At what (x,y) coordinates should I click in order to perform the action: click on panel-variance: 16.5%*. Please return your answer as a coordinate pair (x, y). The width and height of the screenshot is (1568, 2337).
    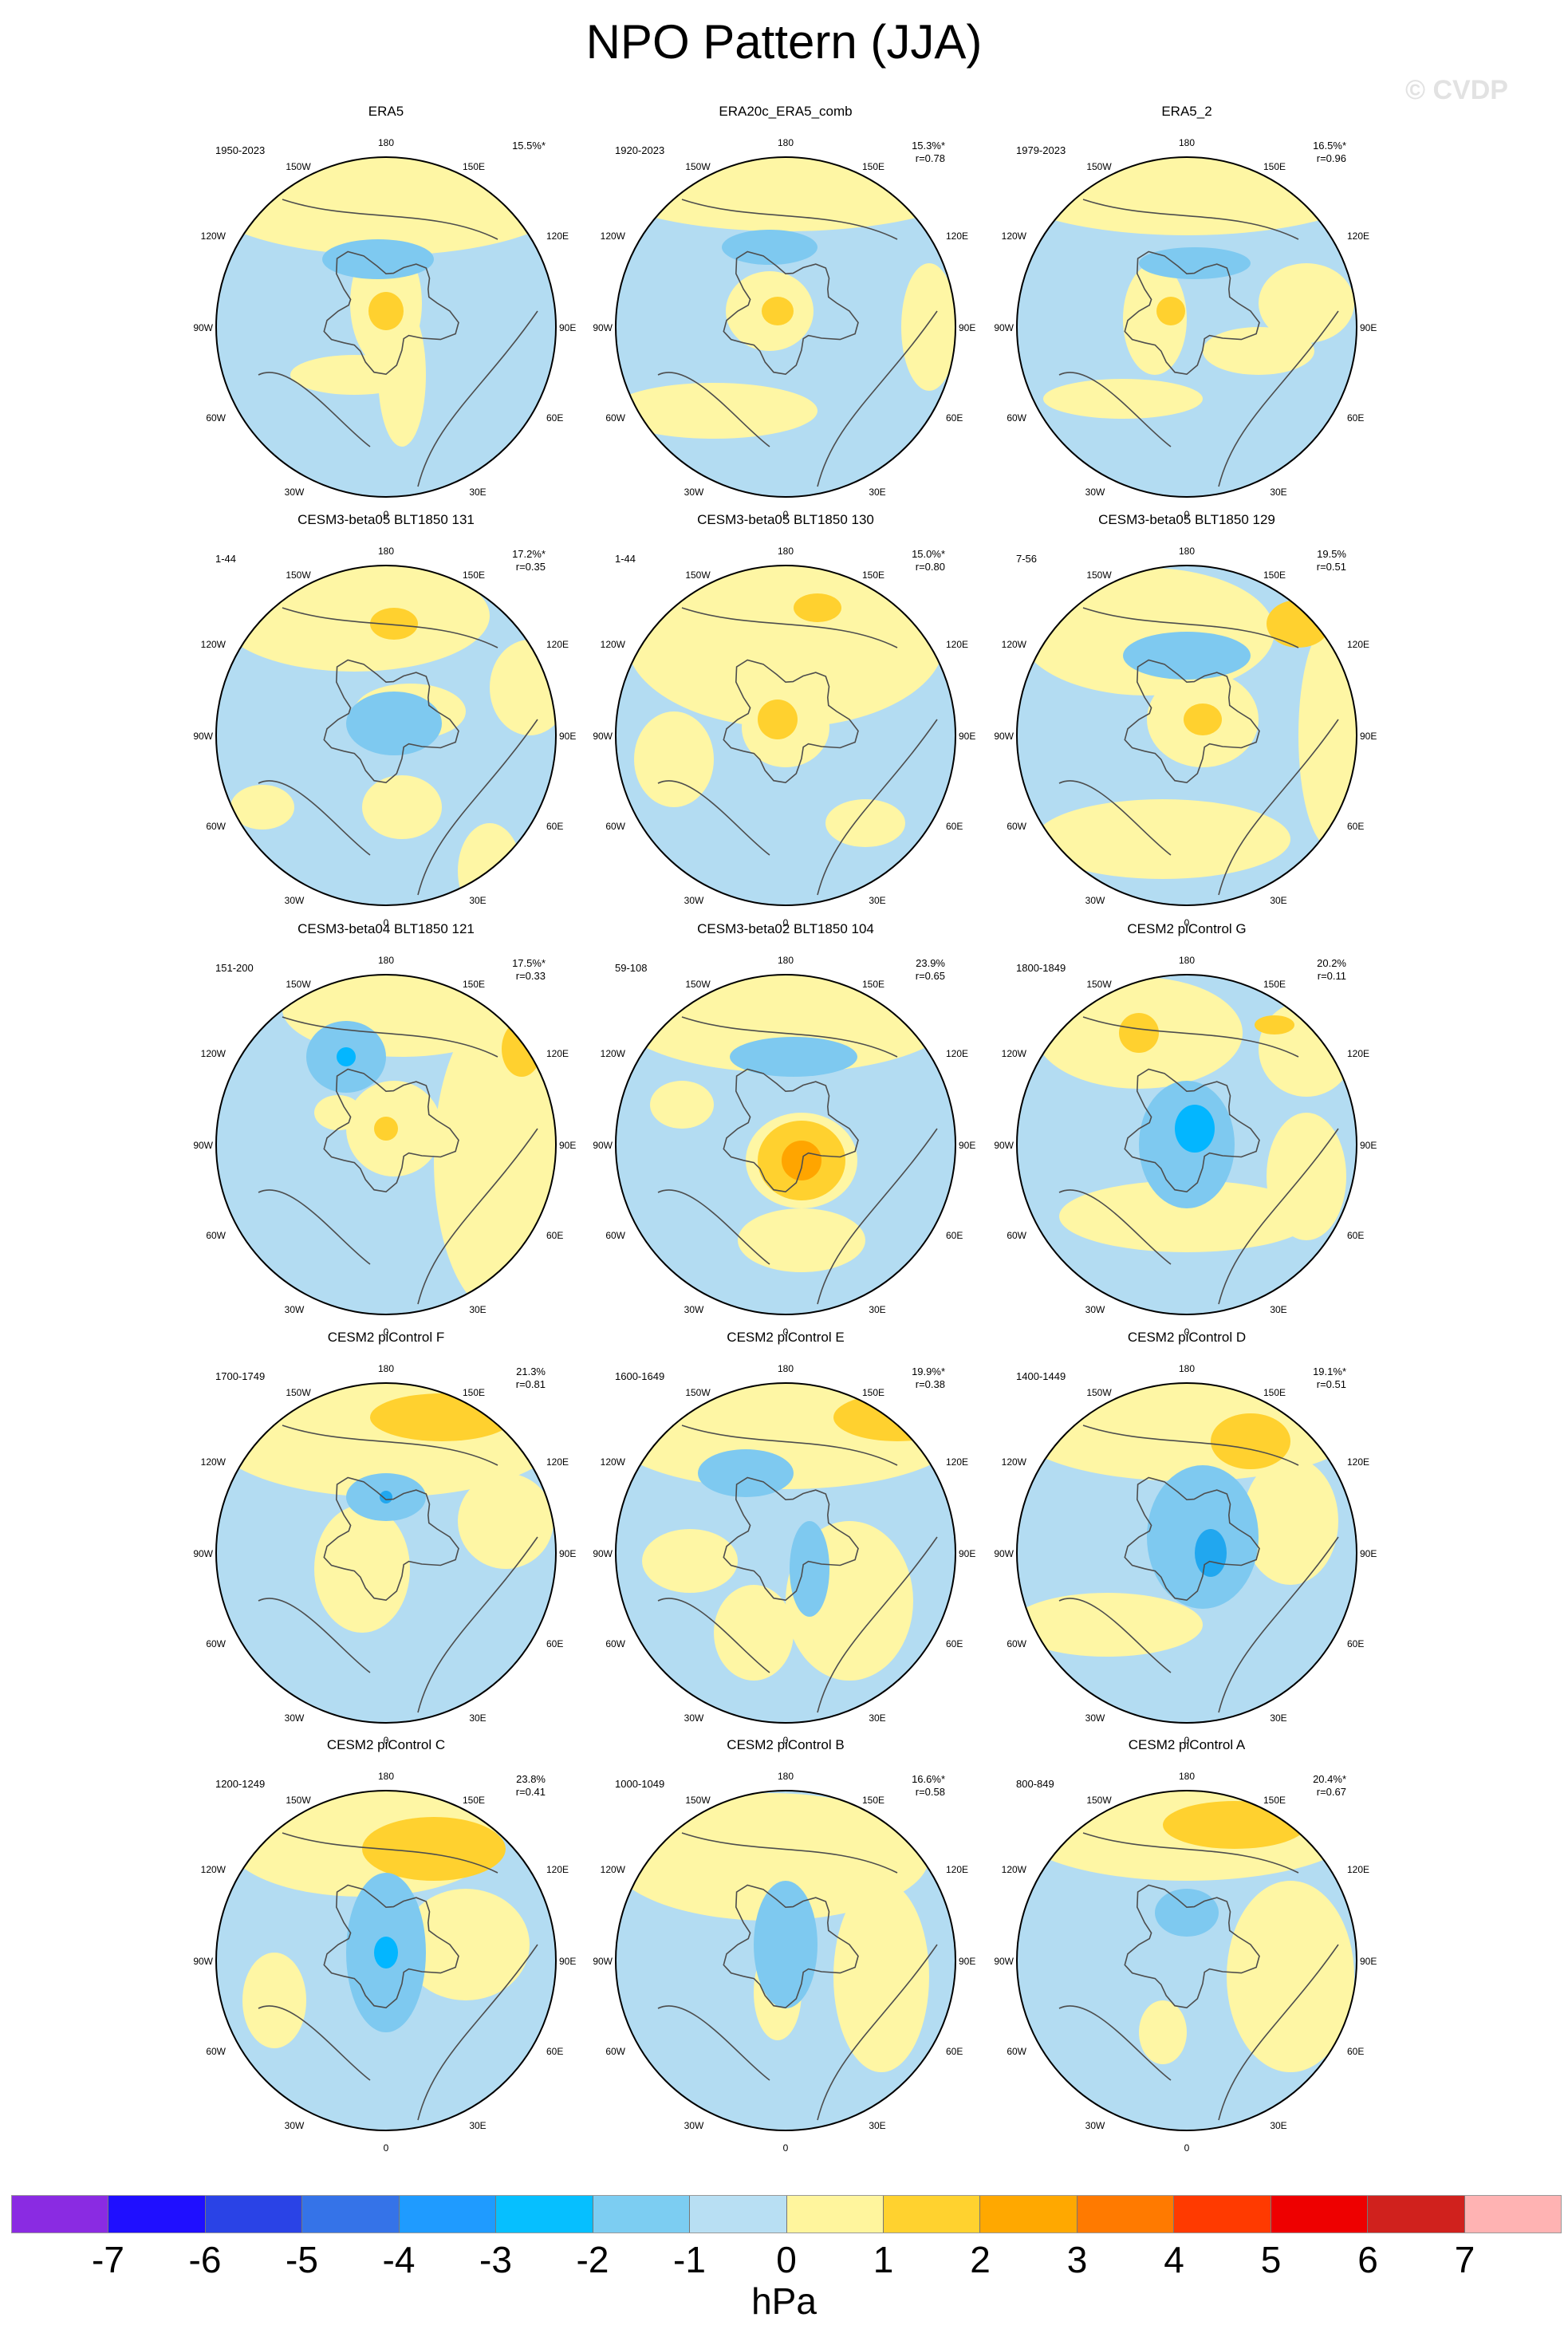
    Looking at the image, I should click on (1329, 146).